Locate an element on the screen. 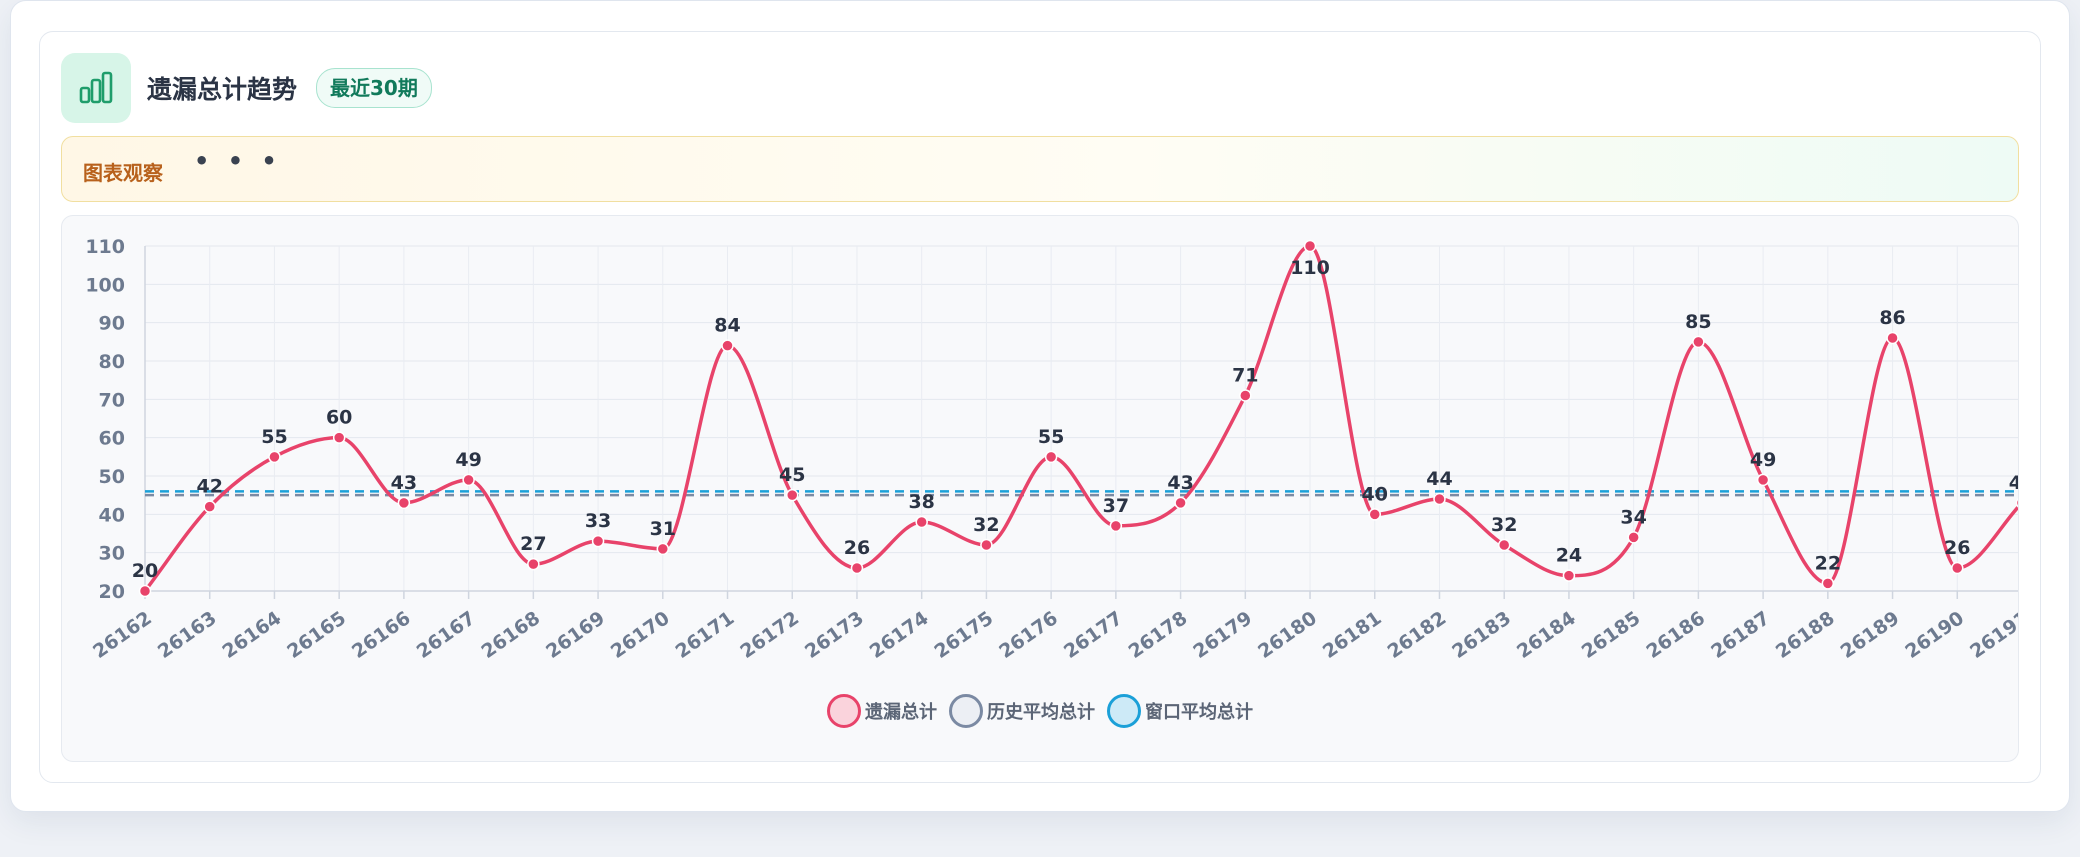 This screenshot has width=2080, height=857. x-tick-label: 26184 is located at coordinates (1546, 635).